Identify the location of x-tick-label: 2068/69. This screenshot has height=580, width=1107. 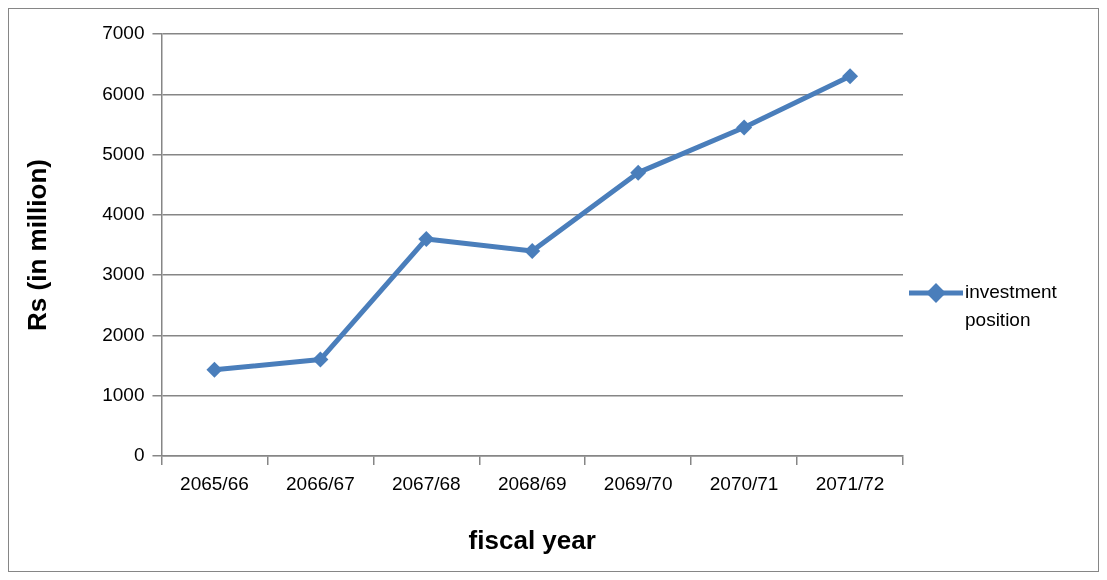
(532, 483).